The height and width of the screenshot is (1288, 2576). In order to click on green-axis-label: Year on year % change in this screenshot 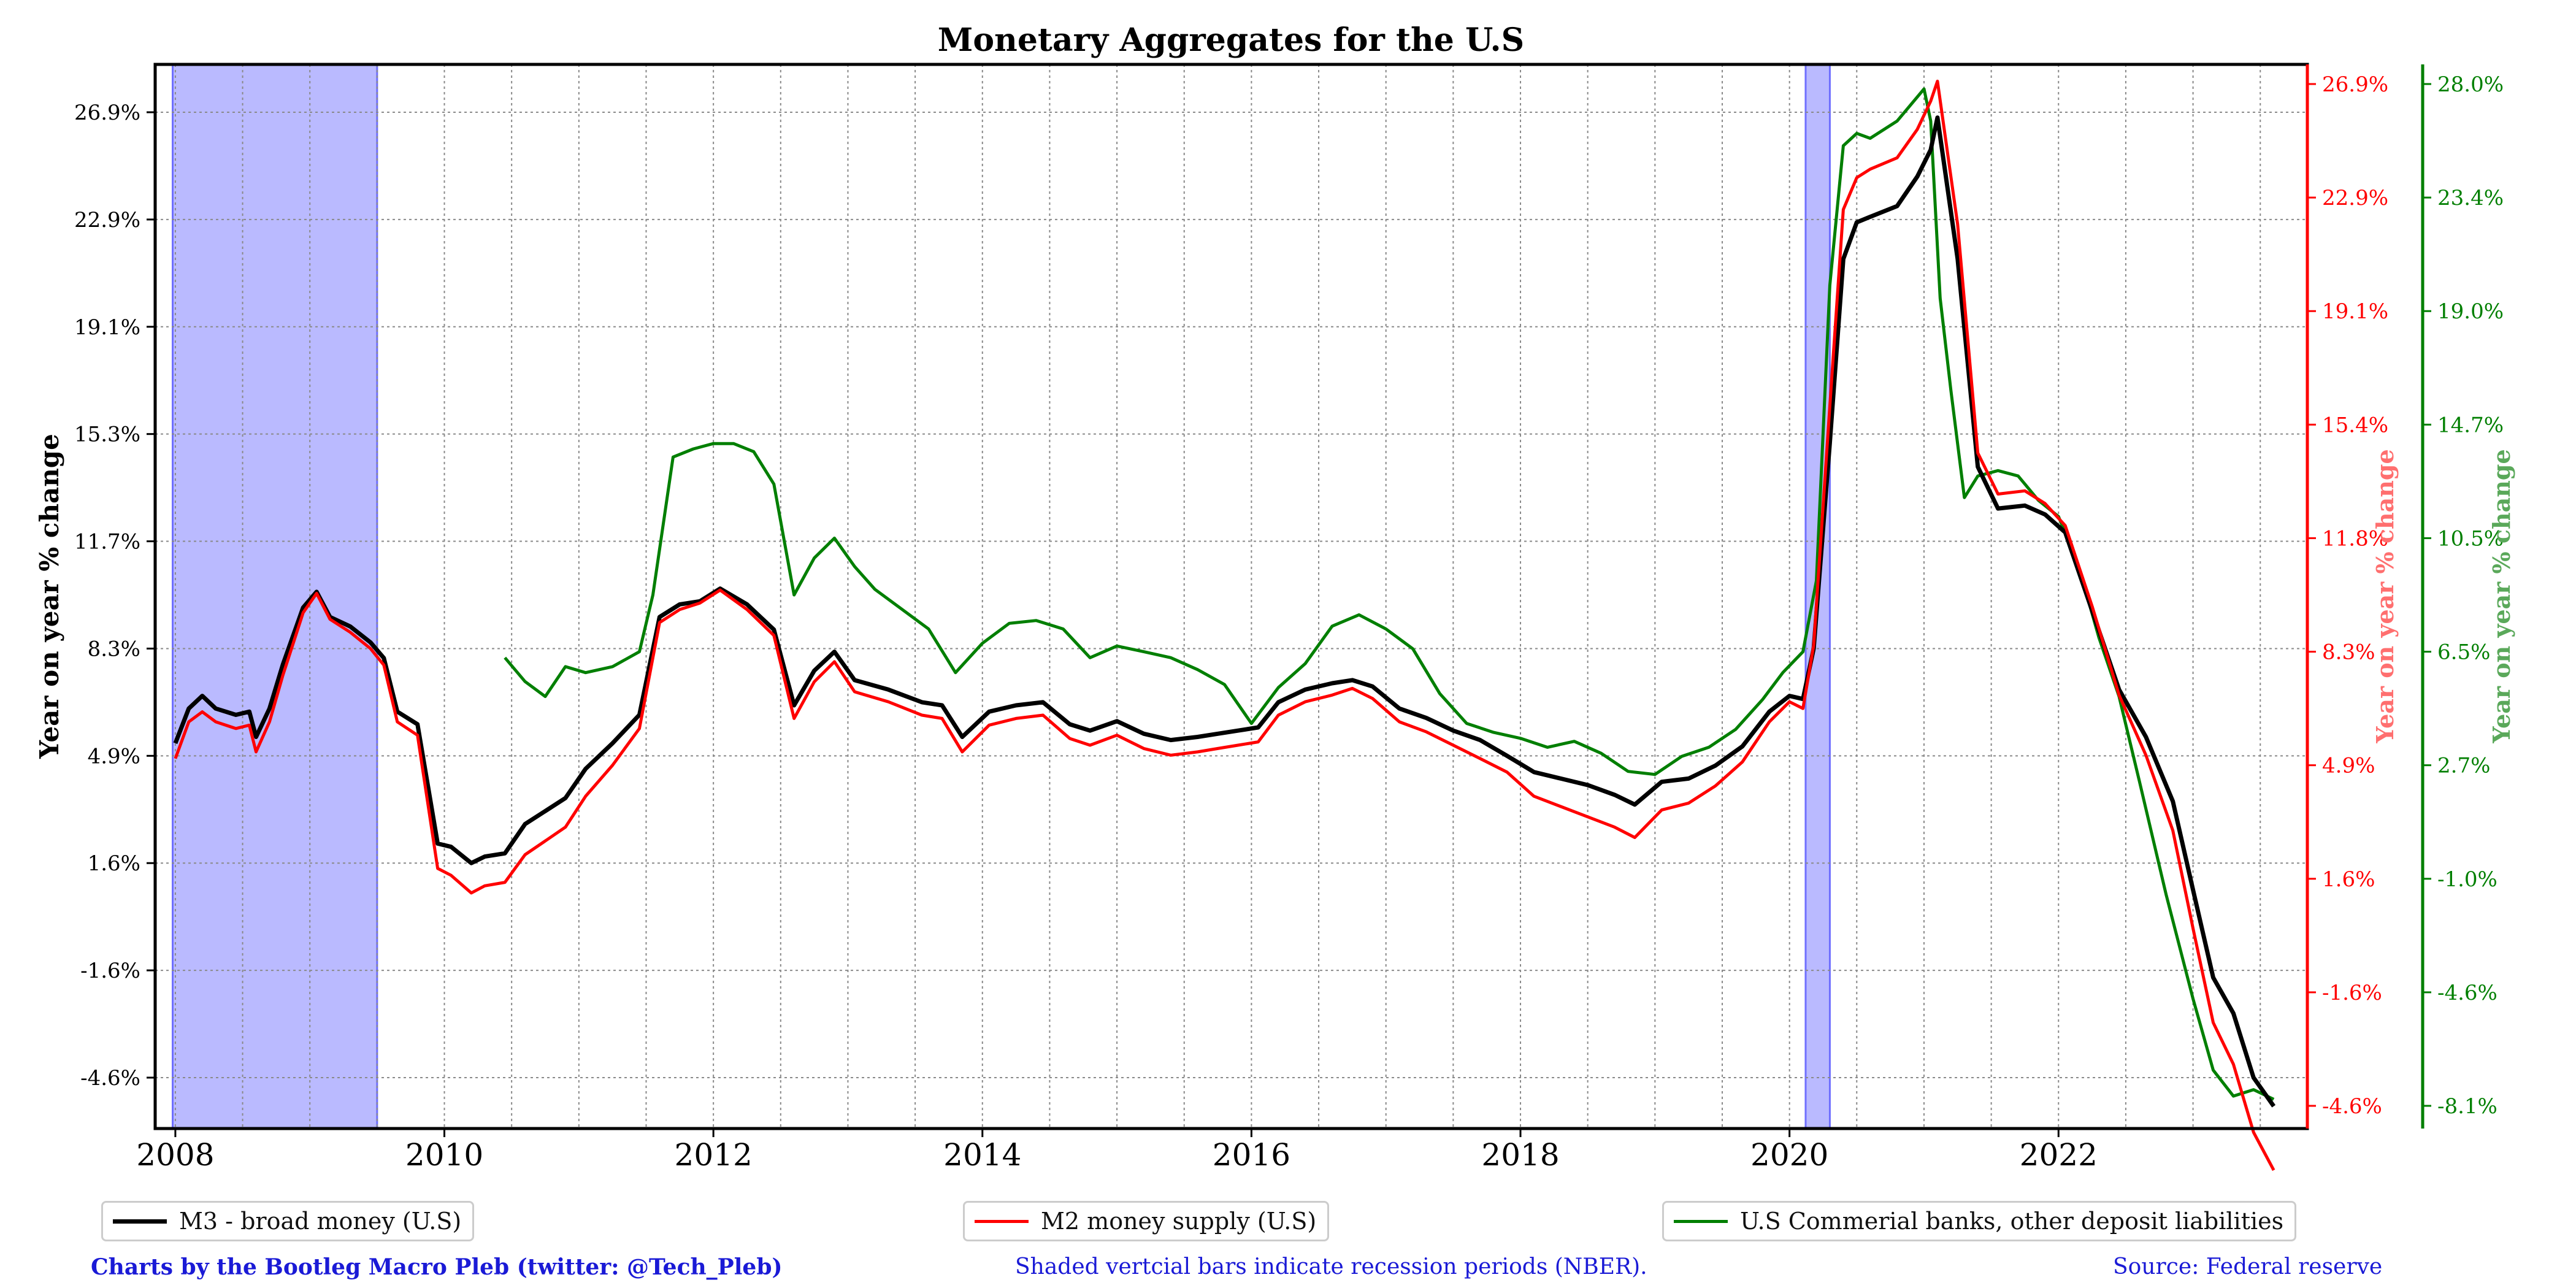, I will do `click(2501, 596)`.